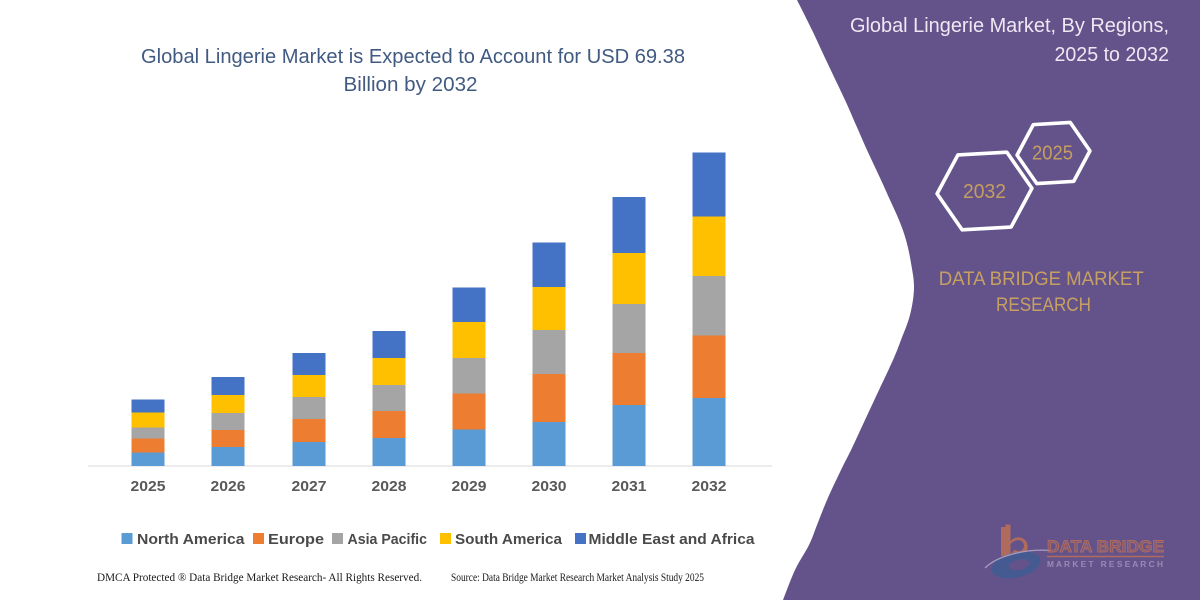  Describe the element at coordinates (388, 539) in the screenshot. I see `svg-text: Asia Pacific` at that location.